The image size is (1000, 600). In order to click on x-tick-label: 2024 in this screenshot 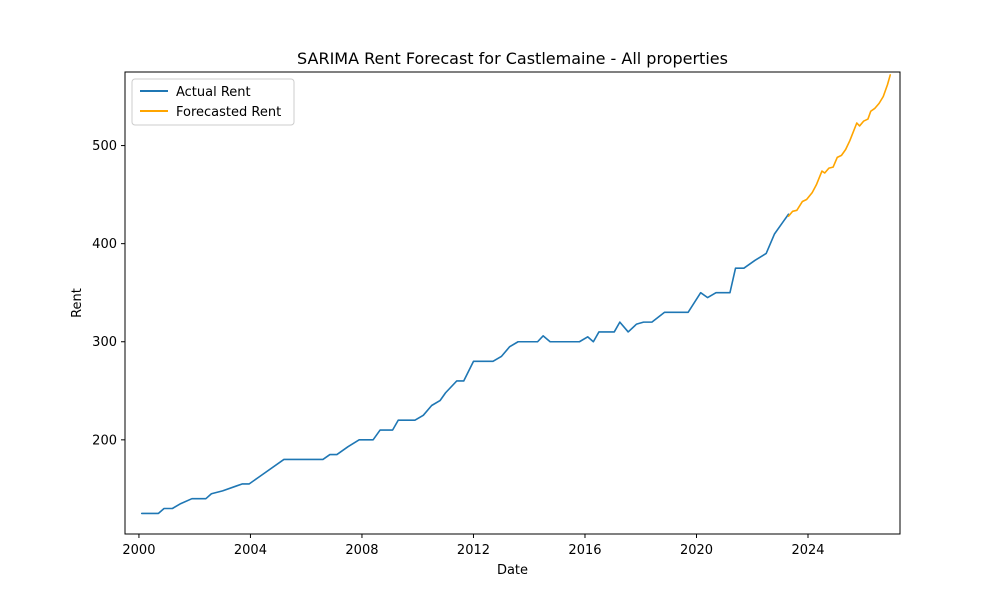, I will do `click(807, 550)`.